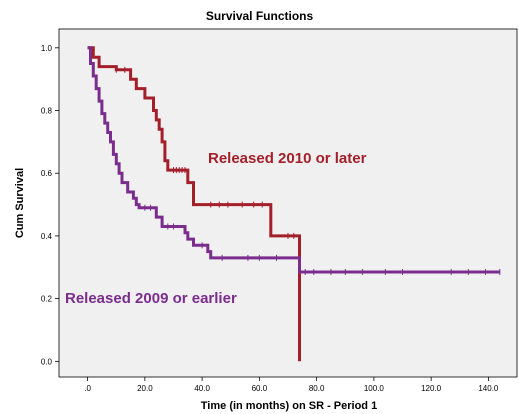 The width and height of the screenshot is (519, 414). Describe the element at coordinates (374, 388) in the screenshot. I see `x-tick-label: 100.0` at that location.